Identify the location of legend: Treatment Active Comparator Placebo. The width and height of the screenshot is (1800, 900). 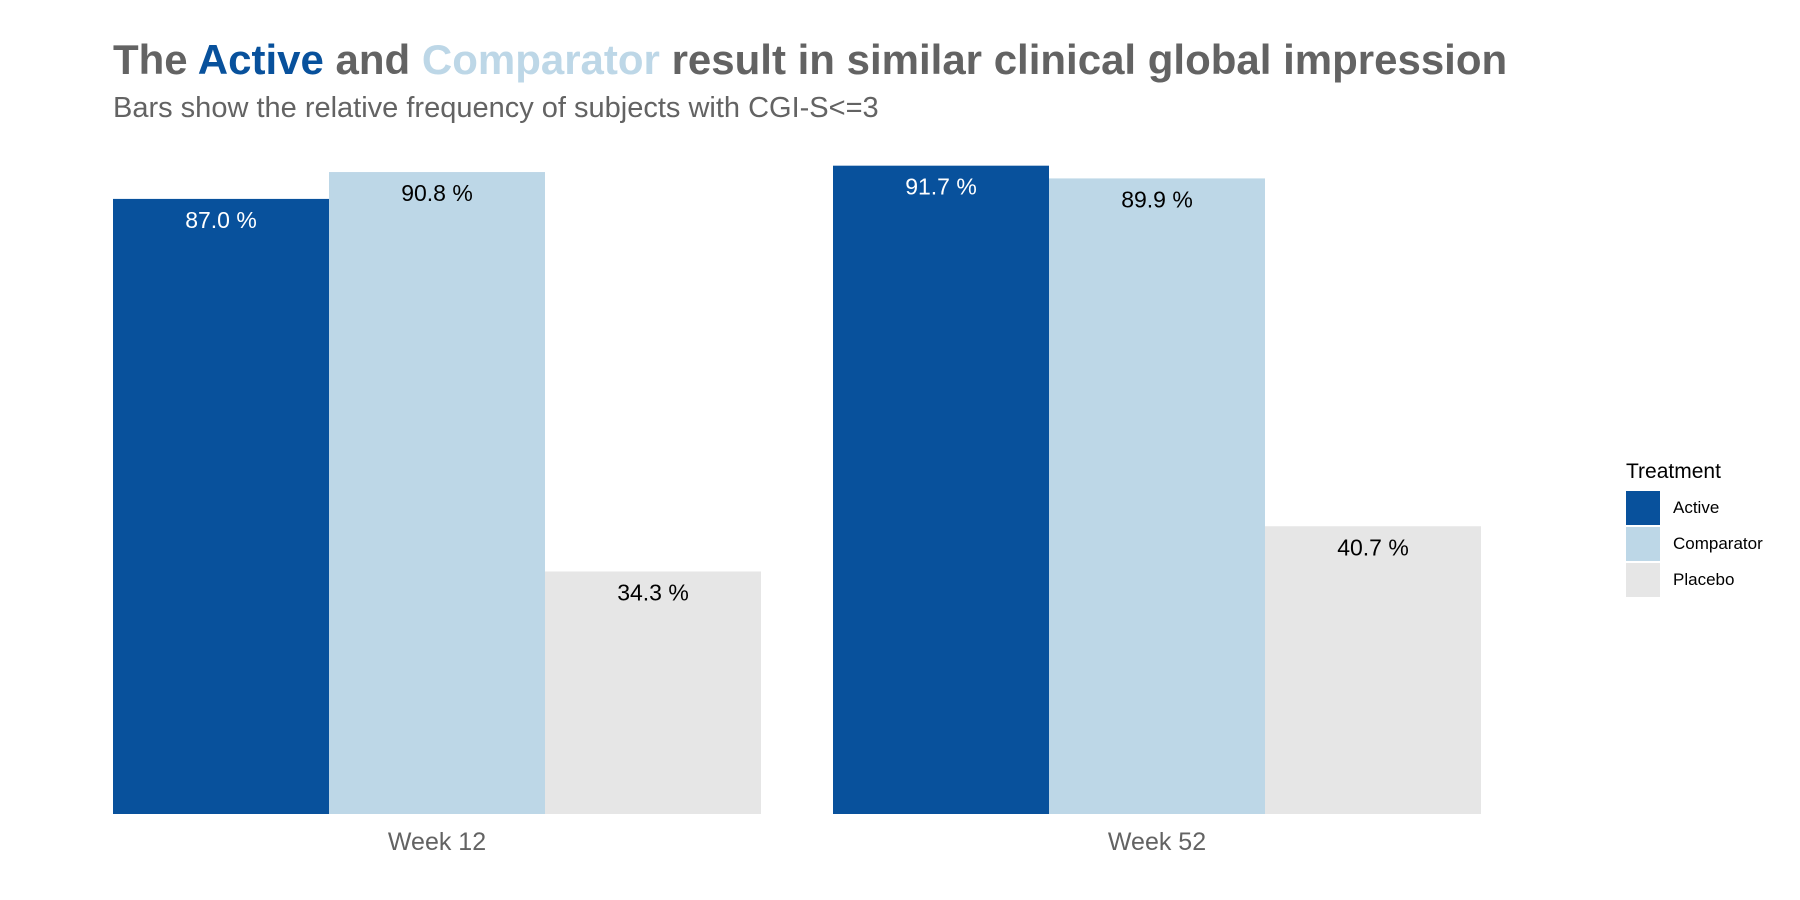
(1694, 529).